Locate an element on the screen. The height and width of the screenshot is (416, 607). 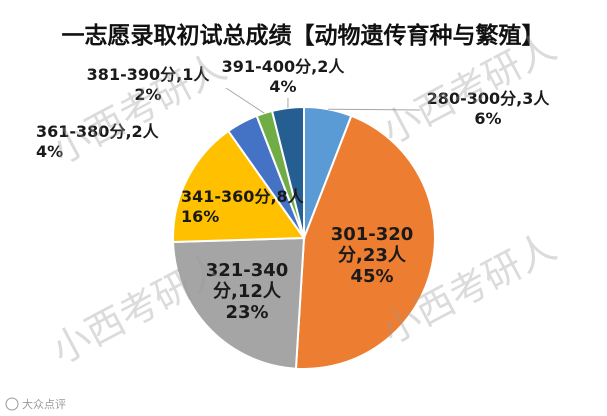
chart-title: 一志愿录取初试总成绩【动物遗传育种与繁殖】 is located at coordinates (303, 35).